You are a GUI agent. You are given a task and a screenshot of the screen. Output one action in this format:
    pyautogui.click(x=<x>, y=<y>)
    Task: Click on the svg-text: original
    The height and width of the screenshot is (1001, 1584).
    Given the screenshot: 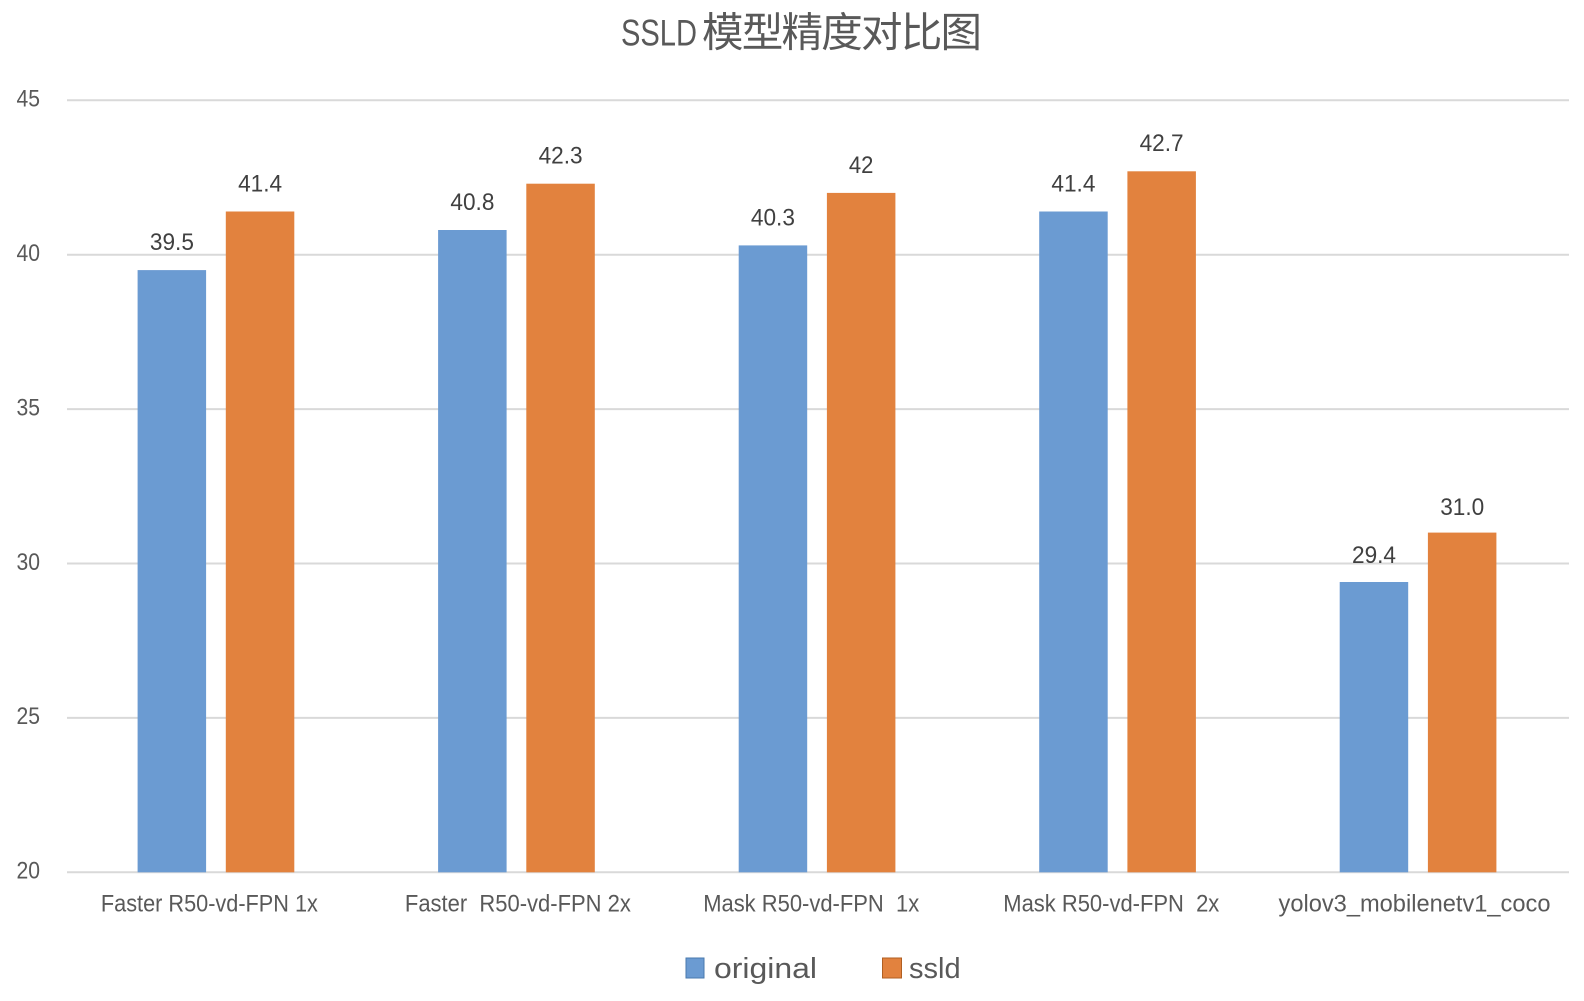 What is the action you would take?
    pyautogui.click(x=765, y=969)
    